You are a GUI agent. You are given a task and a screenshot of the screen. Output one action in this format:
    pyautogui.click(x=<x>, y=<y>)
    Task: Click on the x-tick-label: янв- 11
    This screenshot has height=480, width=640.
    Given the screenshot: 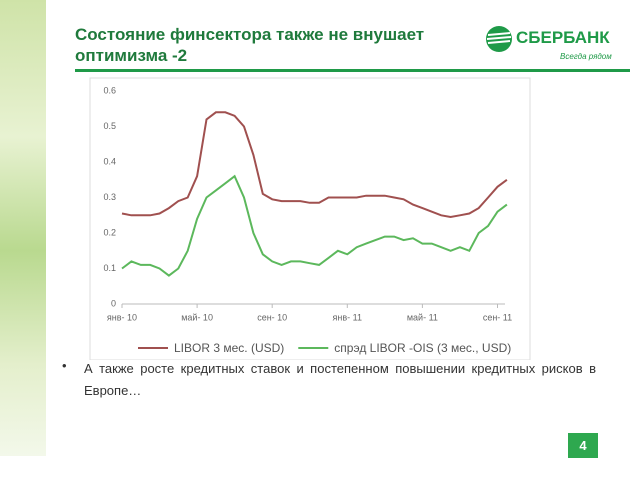 What is the action you would take?
    pyautogui.click(x=347, y=317)
    